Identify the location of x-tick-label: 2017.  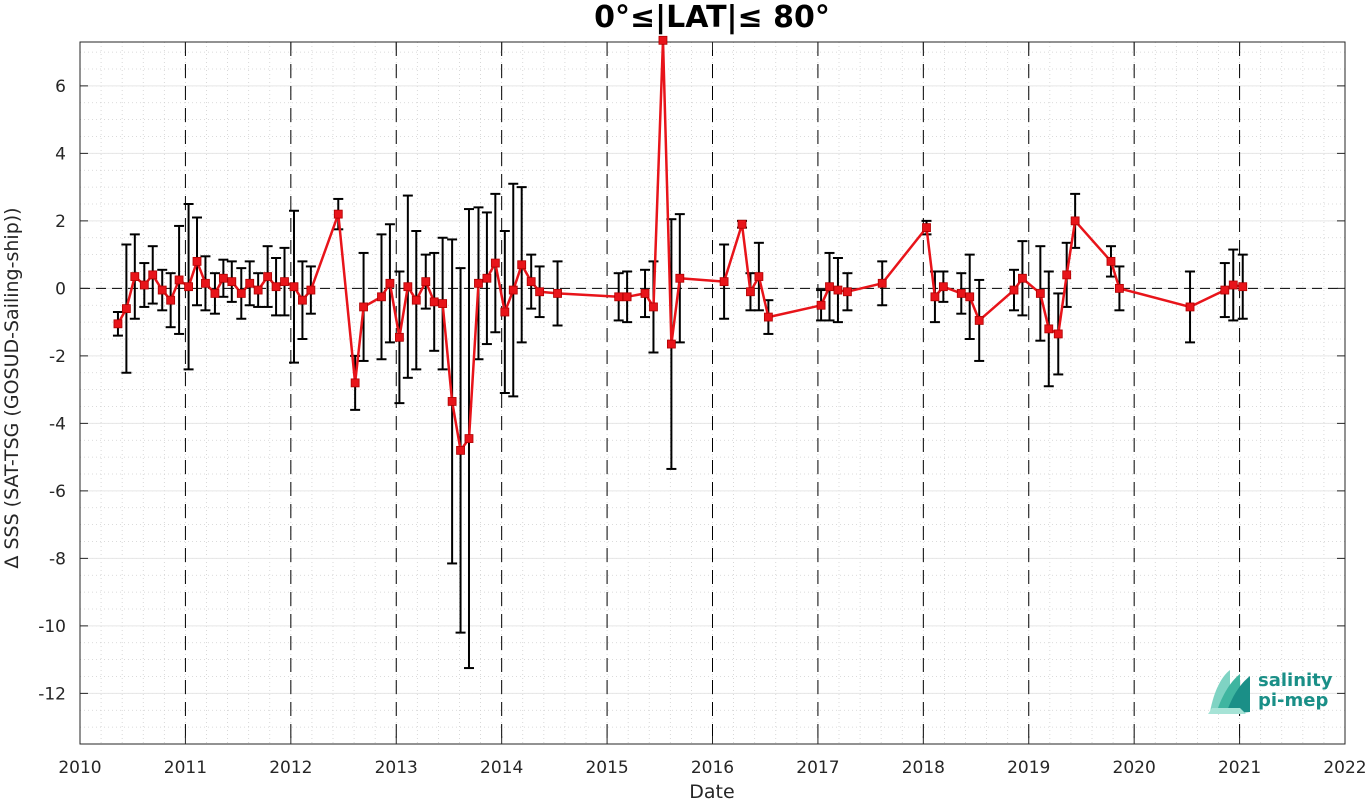
(817, 768).